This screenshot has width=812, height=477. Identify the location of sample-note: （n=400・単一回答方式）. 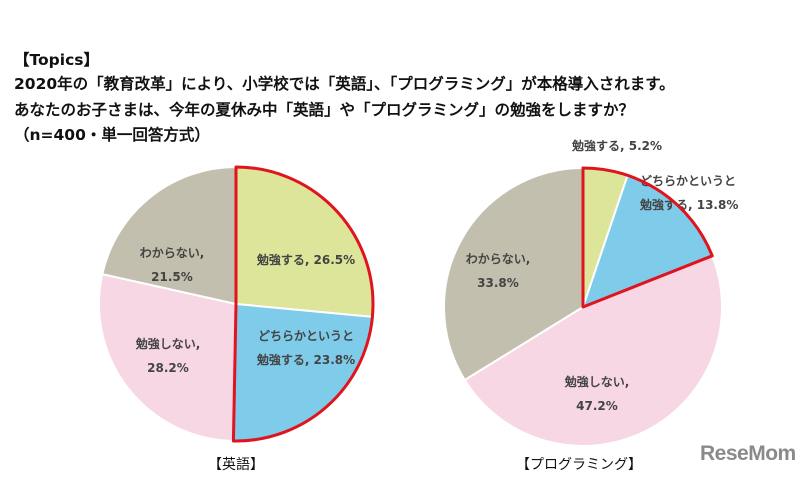
(112, 135).